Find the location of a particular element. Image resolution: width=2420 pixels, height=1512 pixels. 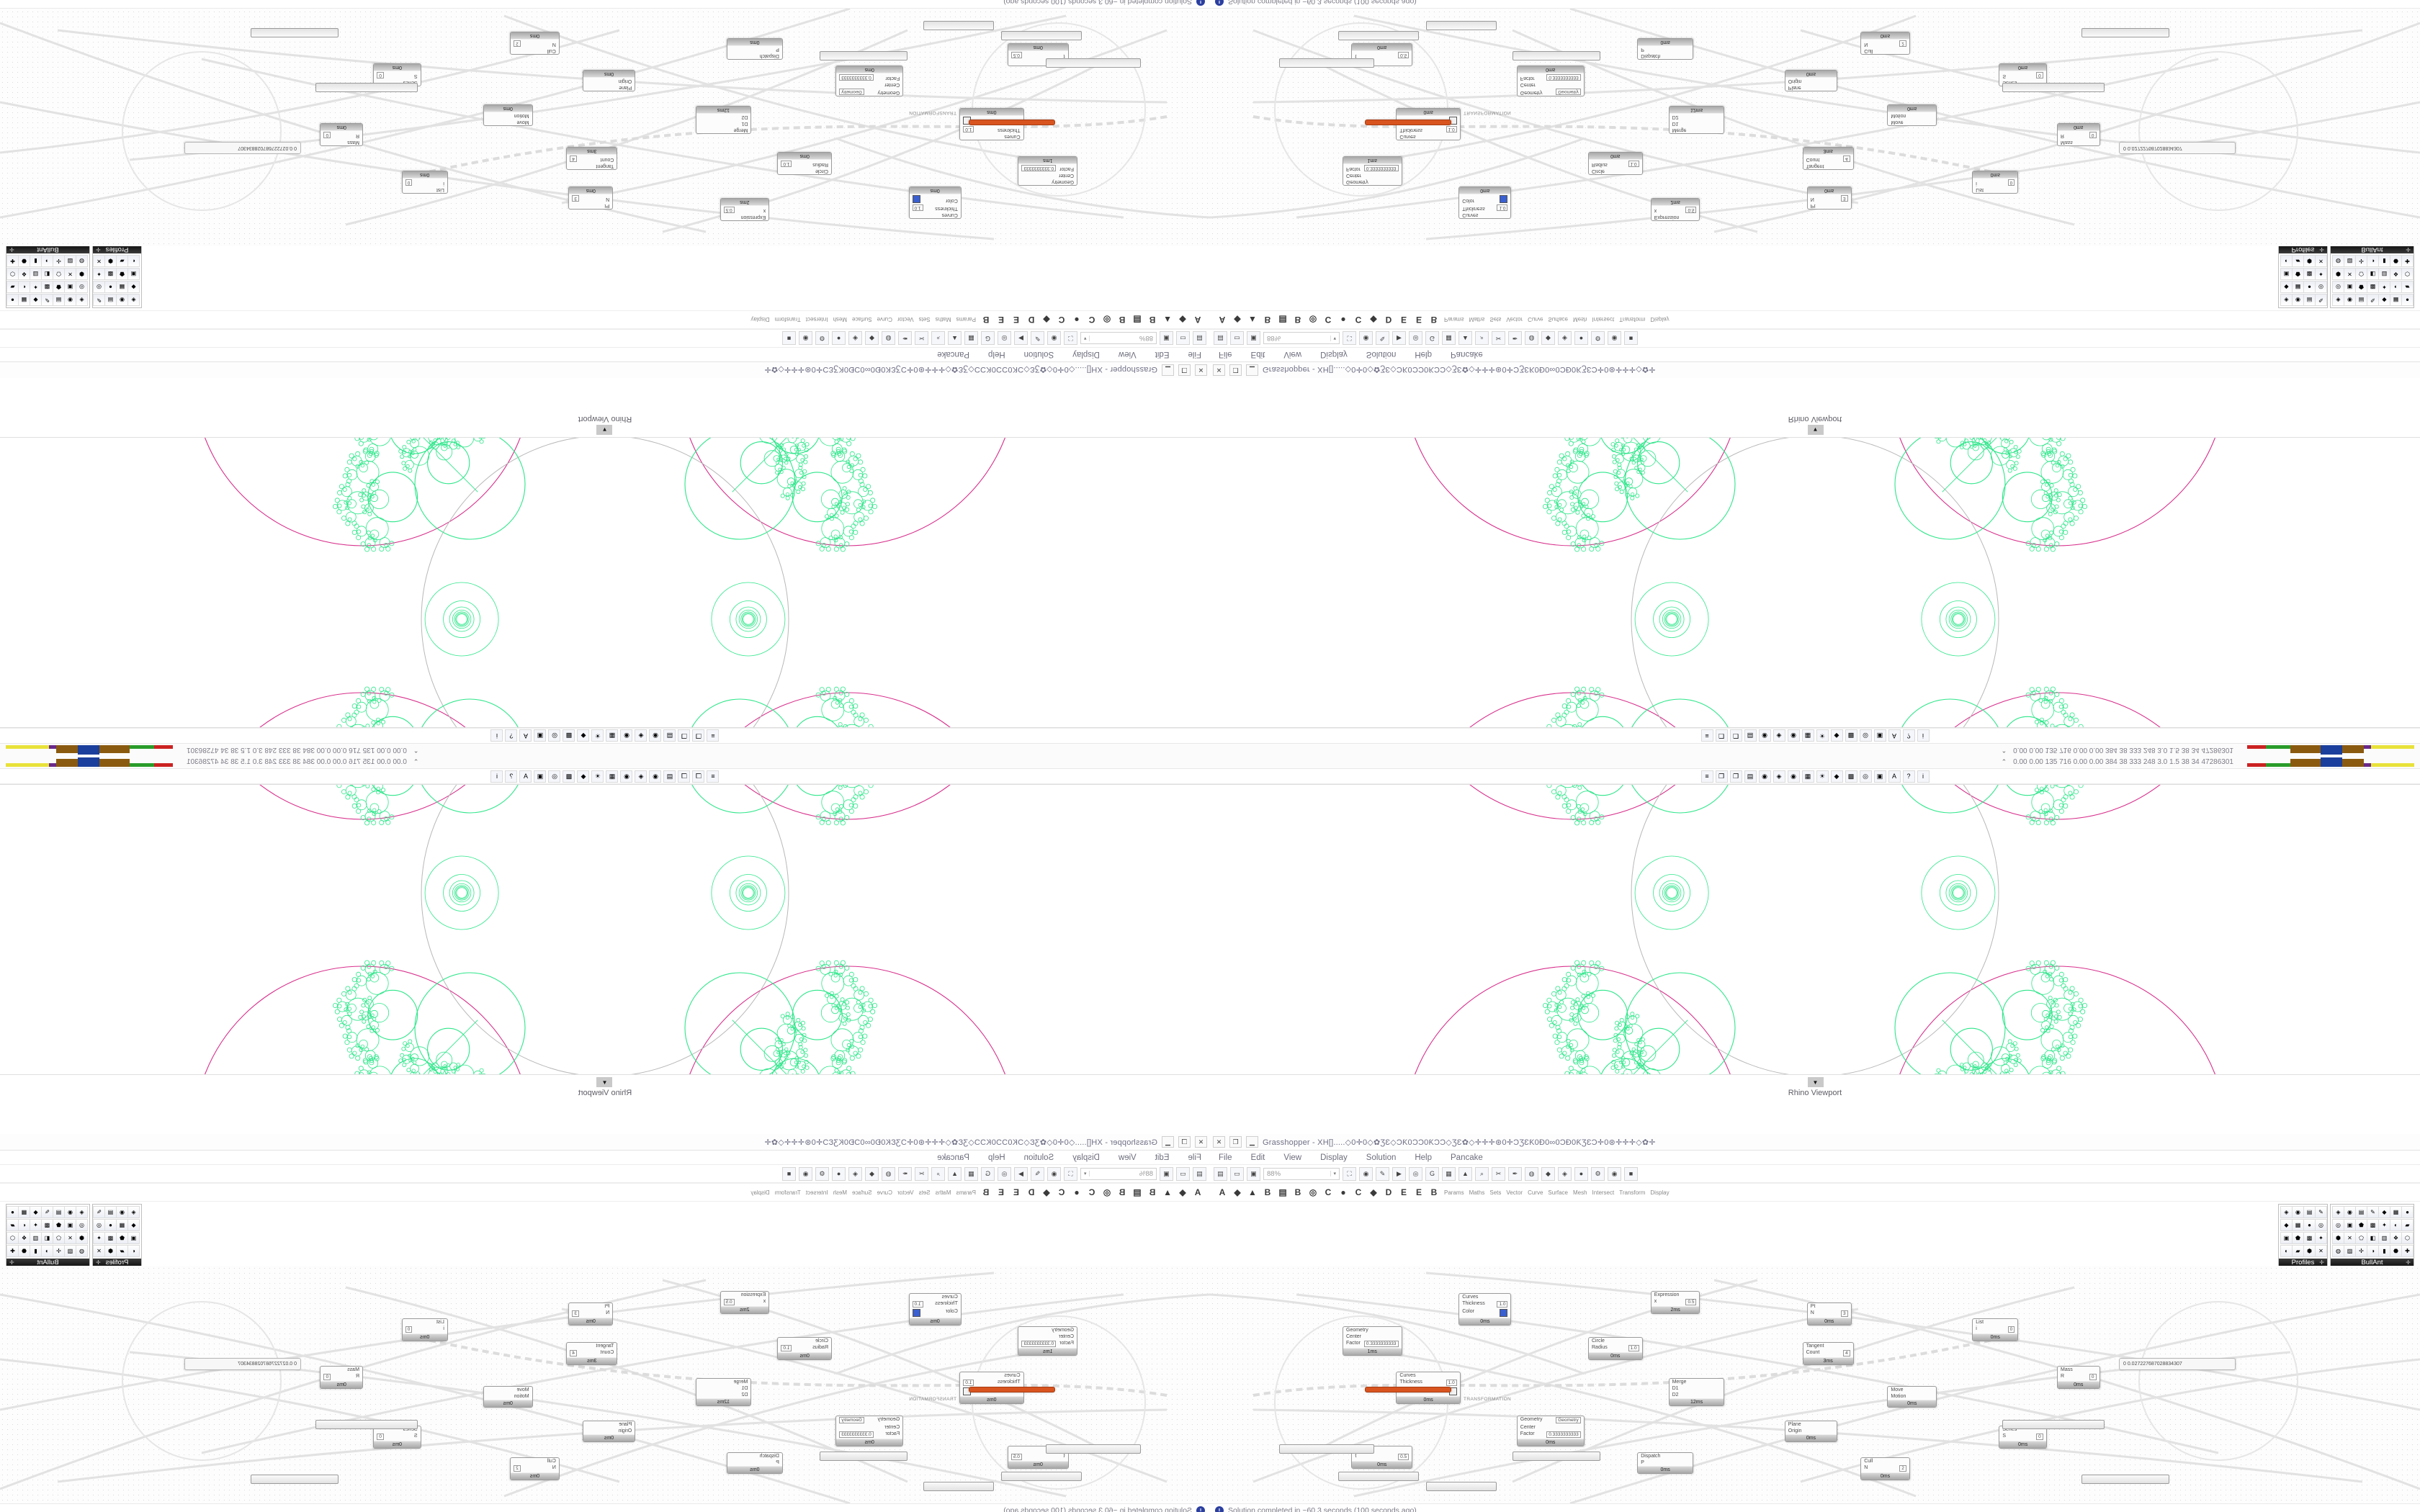

component-tab-glyph: E is located at coordinates (1418, 320).